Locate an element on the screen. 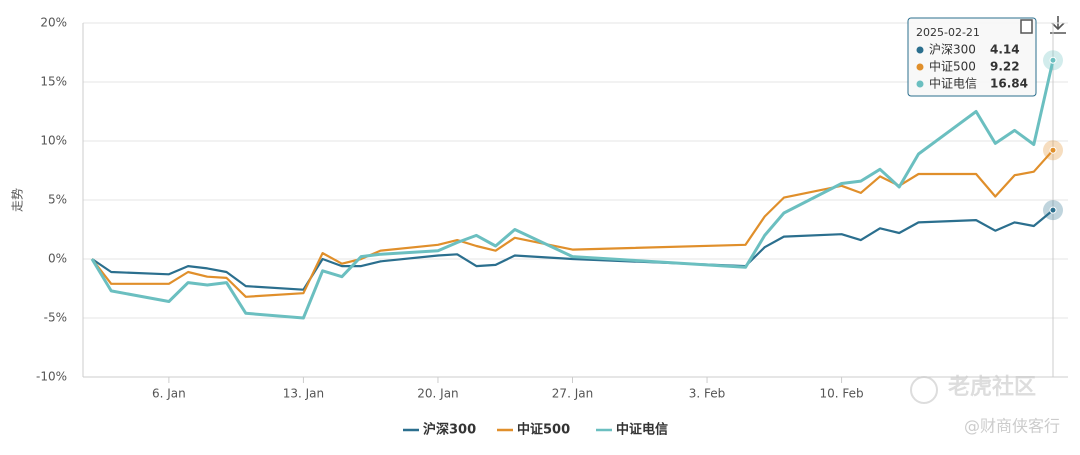 This screenshot has height=455, width=1080. legend-label: 中证电信 is located at coordinates (642, 430).